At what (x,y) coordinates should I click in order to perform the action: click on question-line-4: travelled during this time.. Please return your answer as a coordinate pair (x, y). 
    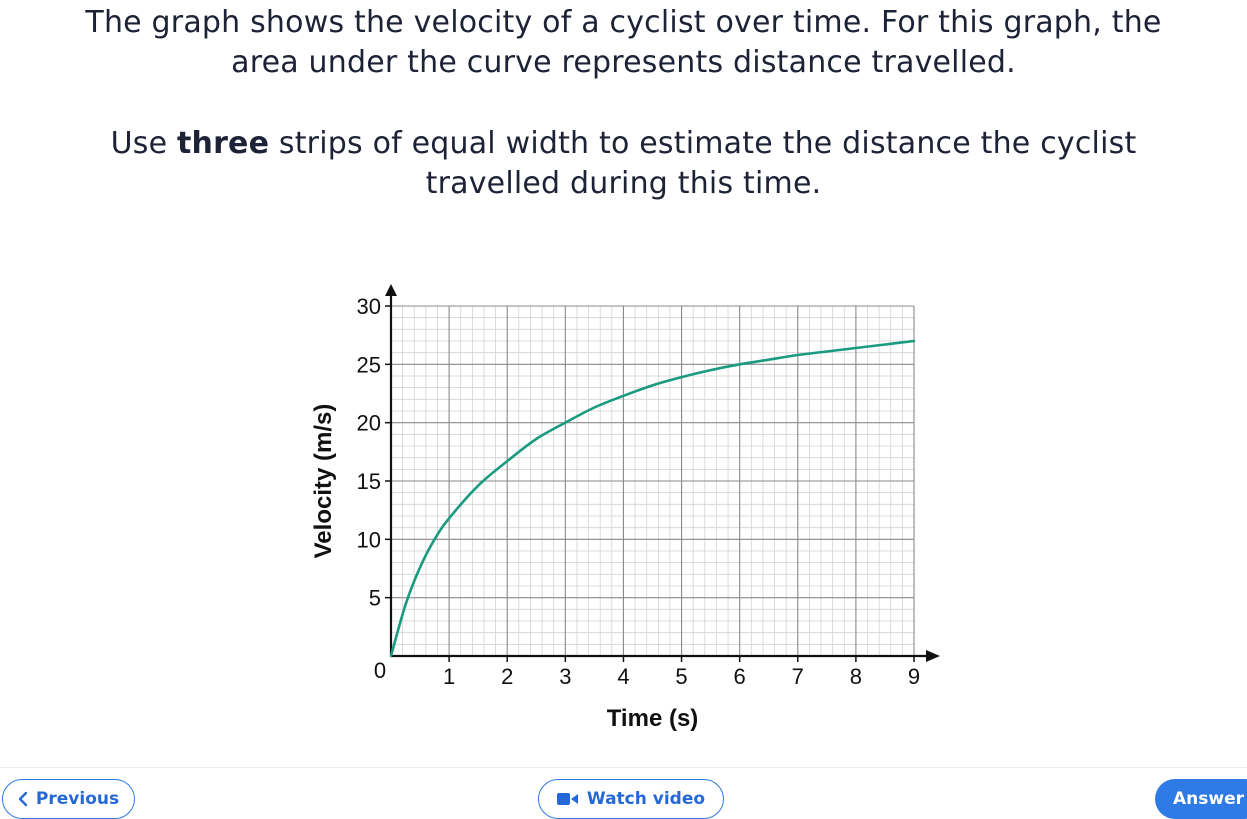
    Looking at the image, I should click on (623, 183).